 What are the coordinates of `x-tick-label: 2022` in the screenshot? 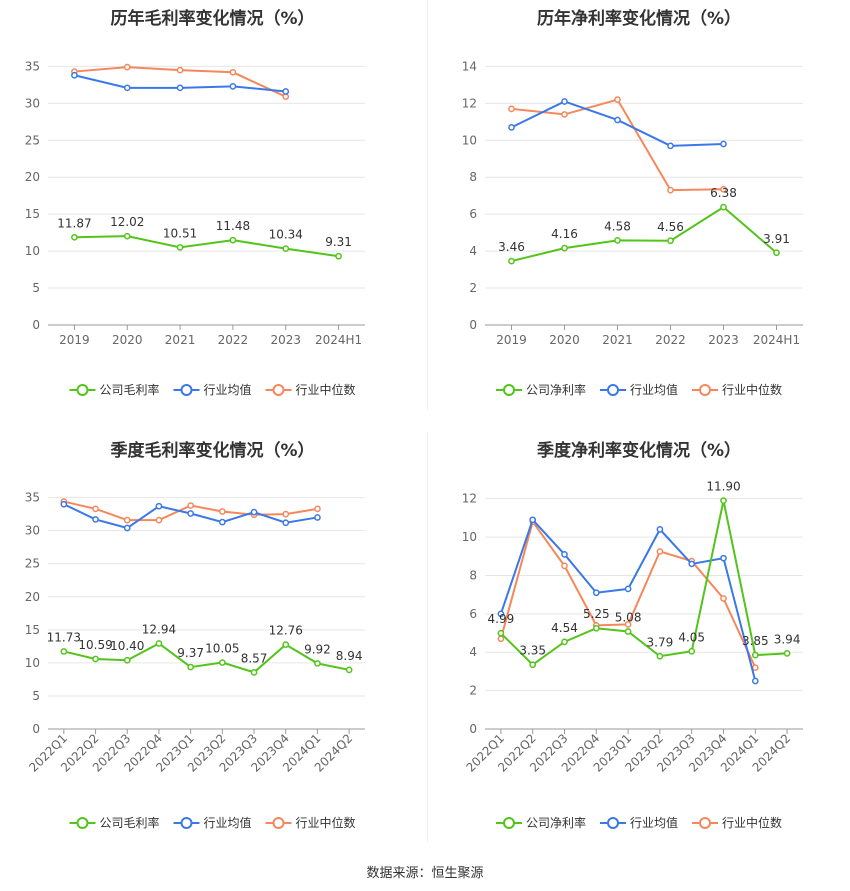 It's located at (670, 340).